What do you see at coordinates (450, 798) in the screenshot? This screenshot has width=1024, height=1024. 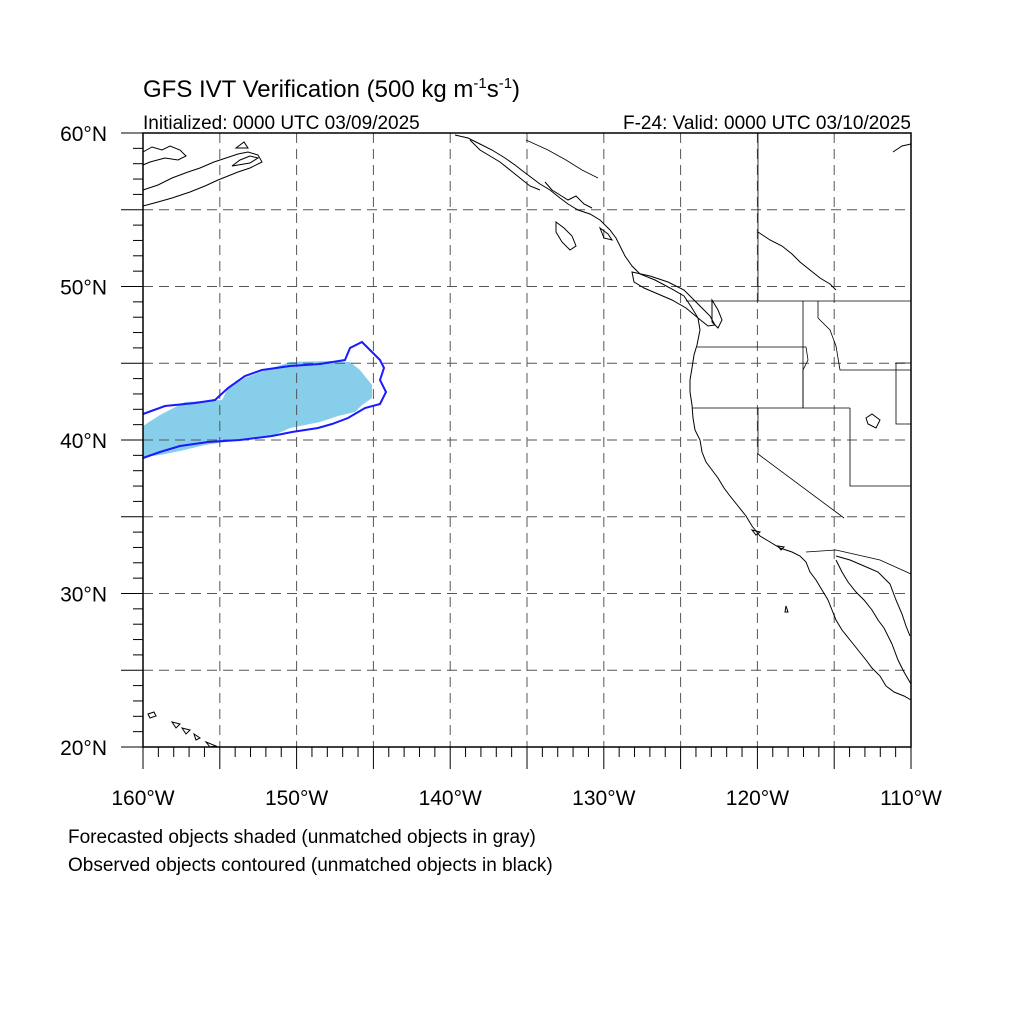 I see `lon-label: 140°W` at bounding box center [450, 798].